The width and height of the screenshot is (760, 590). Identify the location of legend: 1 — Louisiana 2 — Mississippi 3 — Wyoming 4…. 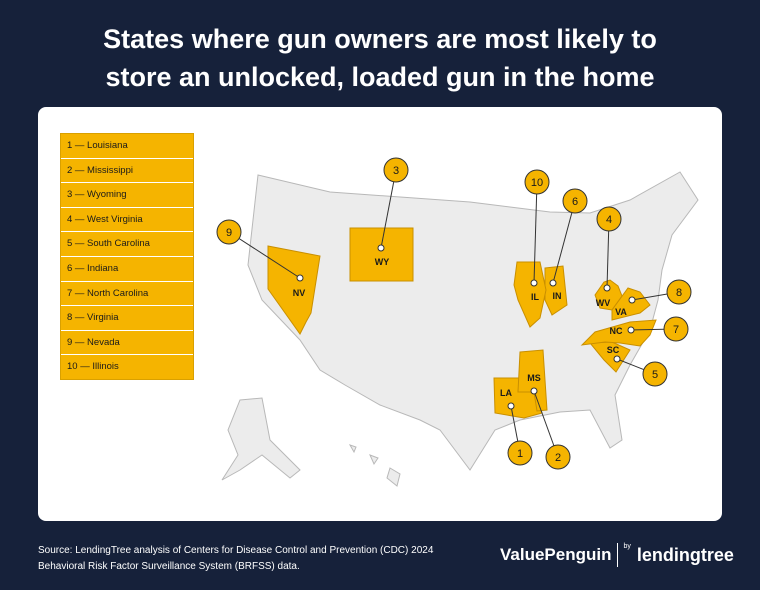
(127, 256).